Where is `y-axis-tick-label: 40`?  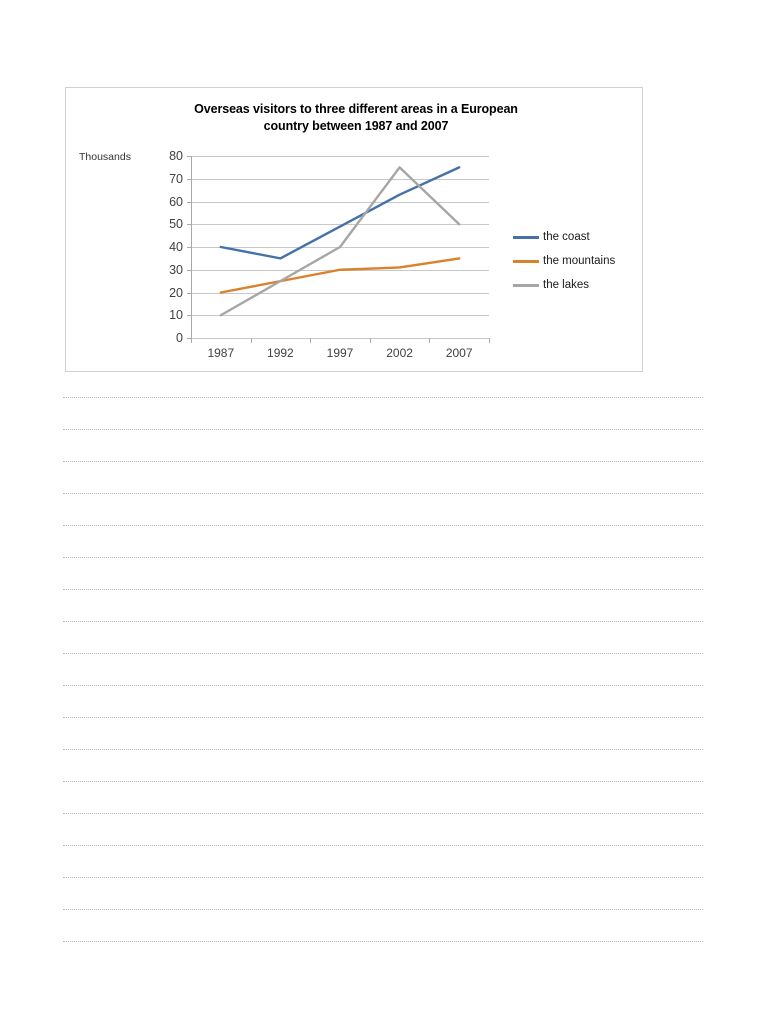 y-axis-tick-label: 40 is located at coordinates (176, 247).